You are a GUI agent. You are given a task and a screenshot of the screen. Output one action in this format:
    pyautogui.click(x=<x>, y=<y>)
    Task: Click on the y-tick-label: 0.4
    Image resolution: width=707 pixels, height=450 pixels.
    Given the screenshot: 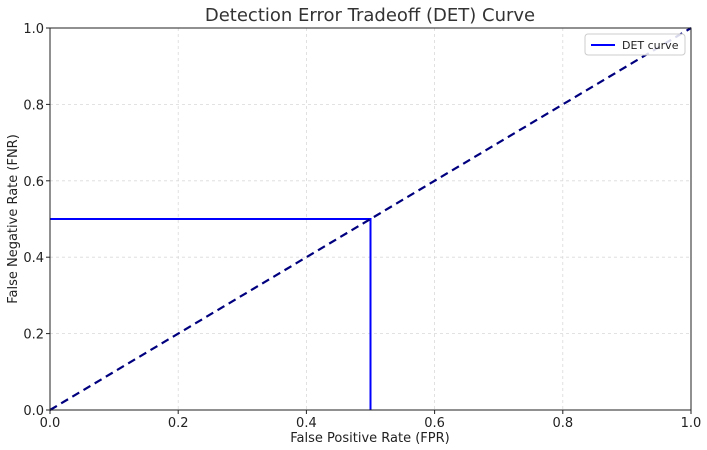 What is the action you would take?
    pyautogui.click(x=33, y=258)
    